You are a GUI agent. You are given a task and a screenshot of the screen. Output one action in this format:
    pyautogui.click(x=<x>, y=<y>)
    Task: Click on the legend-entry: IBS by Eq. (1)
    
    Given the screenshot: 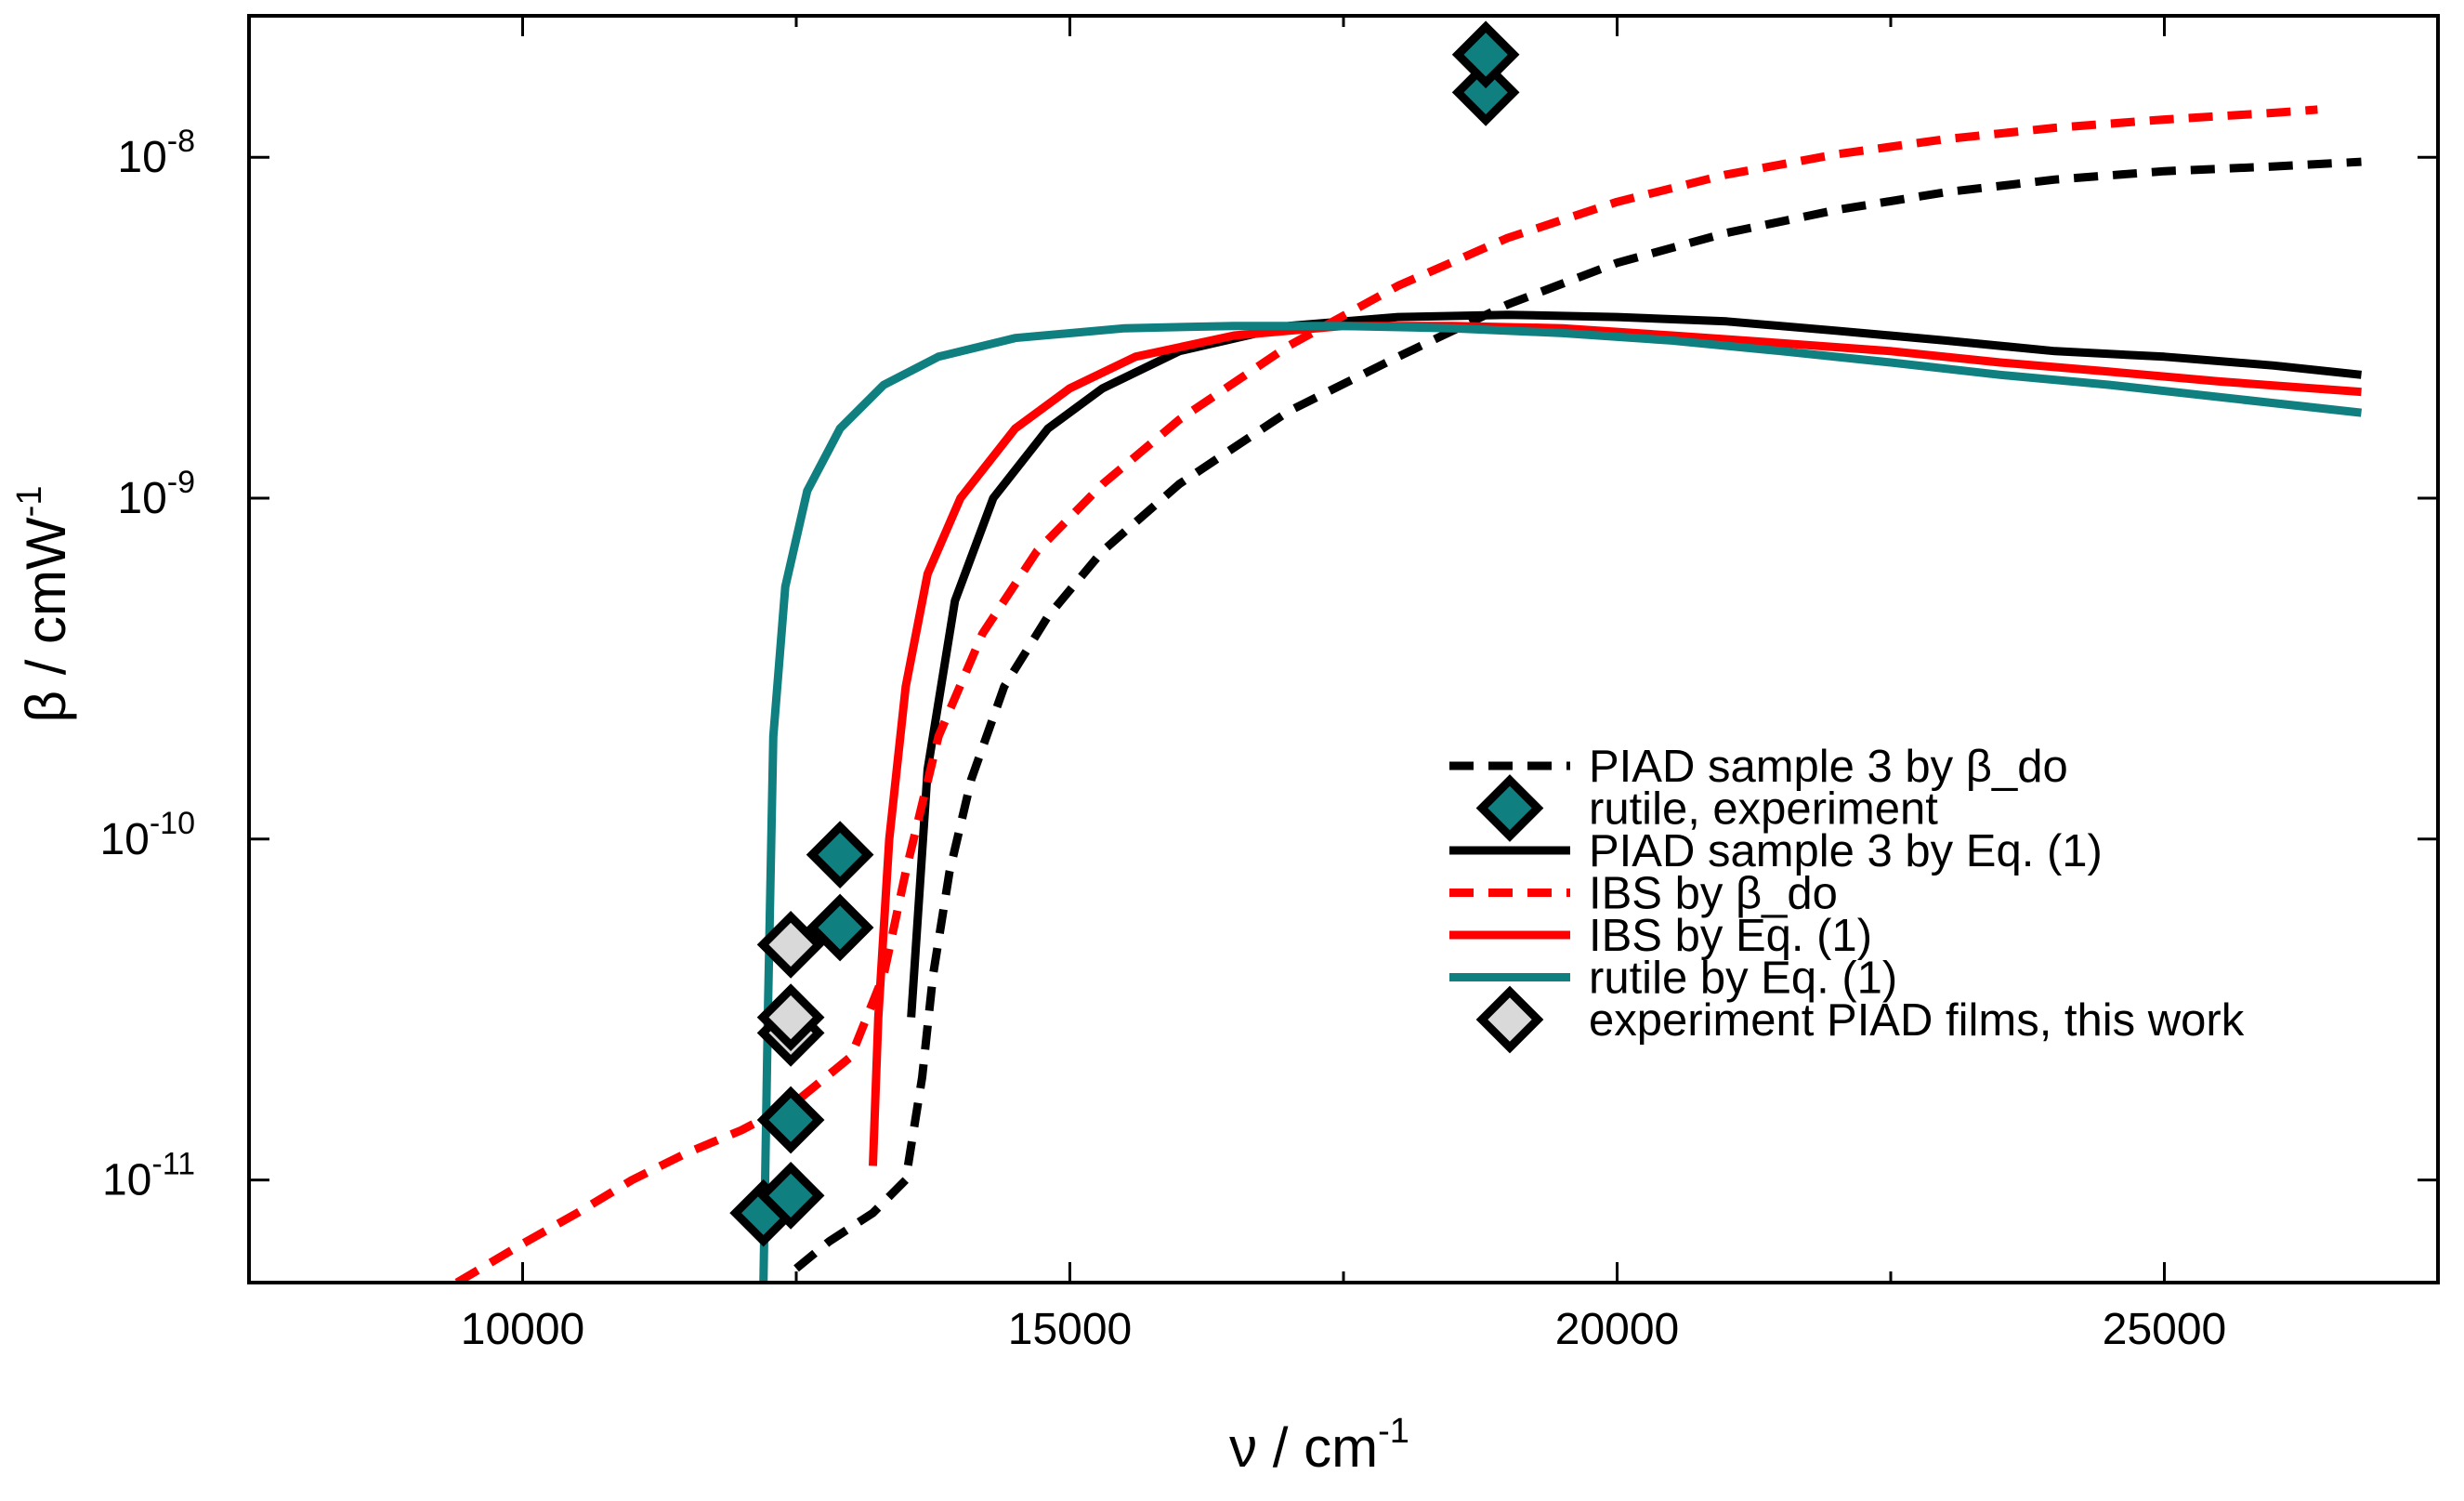 What is the action you would take?
    pyautogui.click(x=1661, y=936)
    